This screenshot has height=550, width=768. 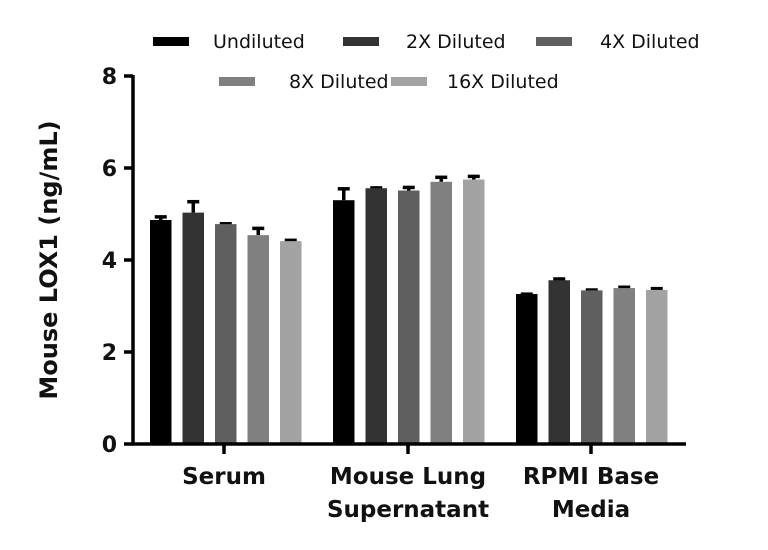 What do you see at coordinates (591, 510) in the screenshot?
I see `category-label: Media` at bounding box center [591, 510].